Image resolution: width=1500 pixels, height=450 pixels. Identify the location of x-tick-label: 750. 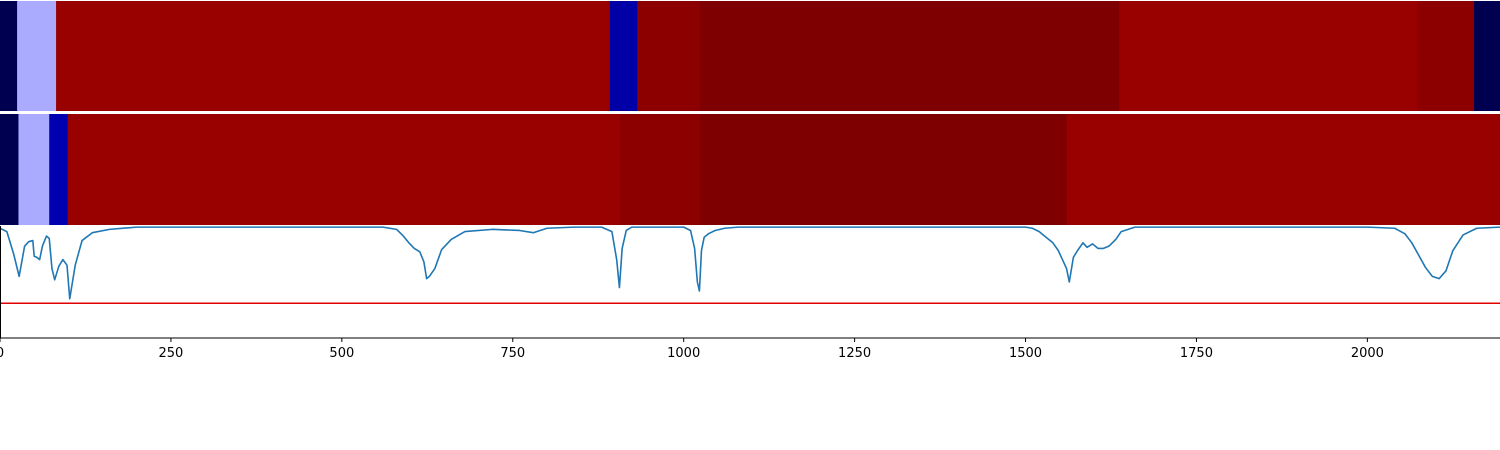
(512, 353).